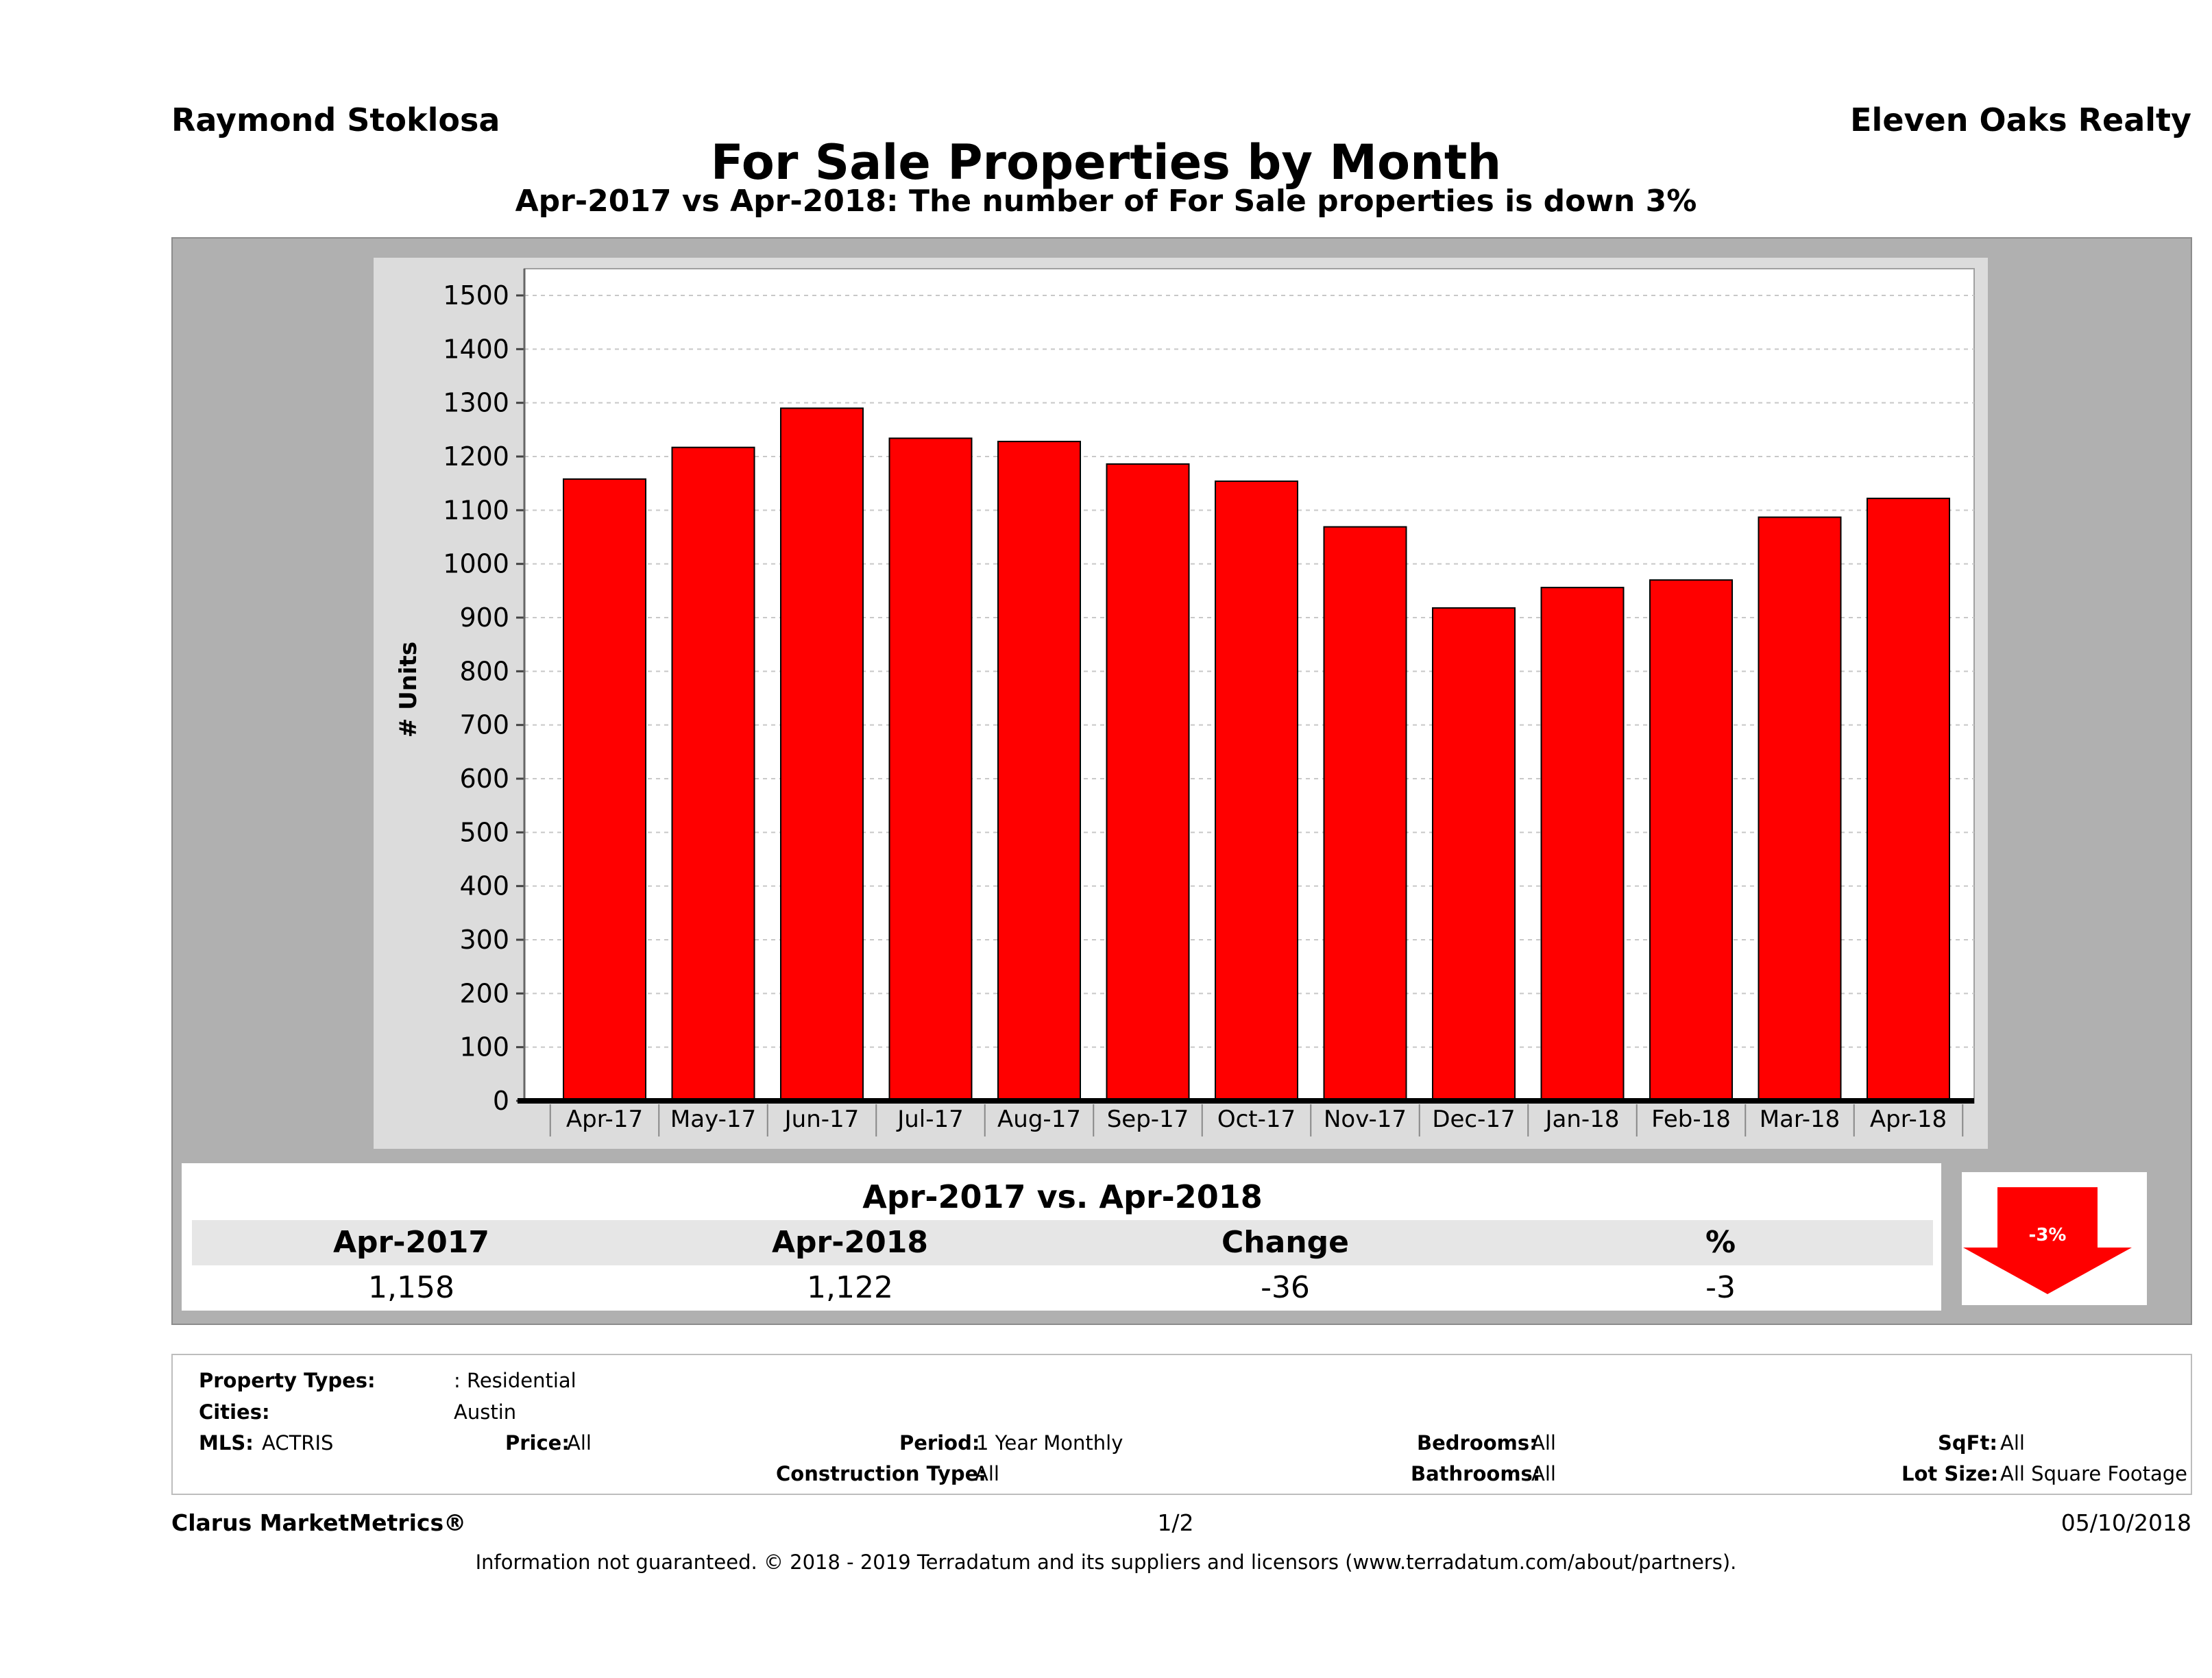  Describe the element at coordinates (2020, 119) in the screenshot. I see `broker-name: Eleven Oaks Realty` at that location.